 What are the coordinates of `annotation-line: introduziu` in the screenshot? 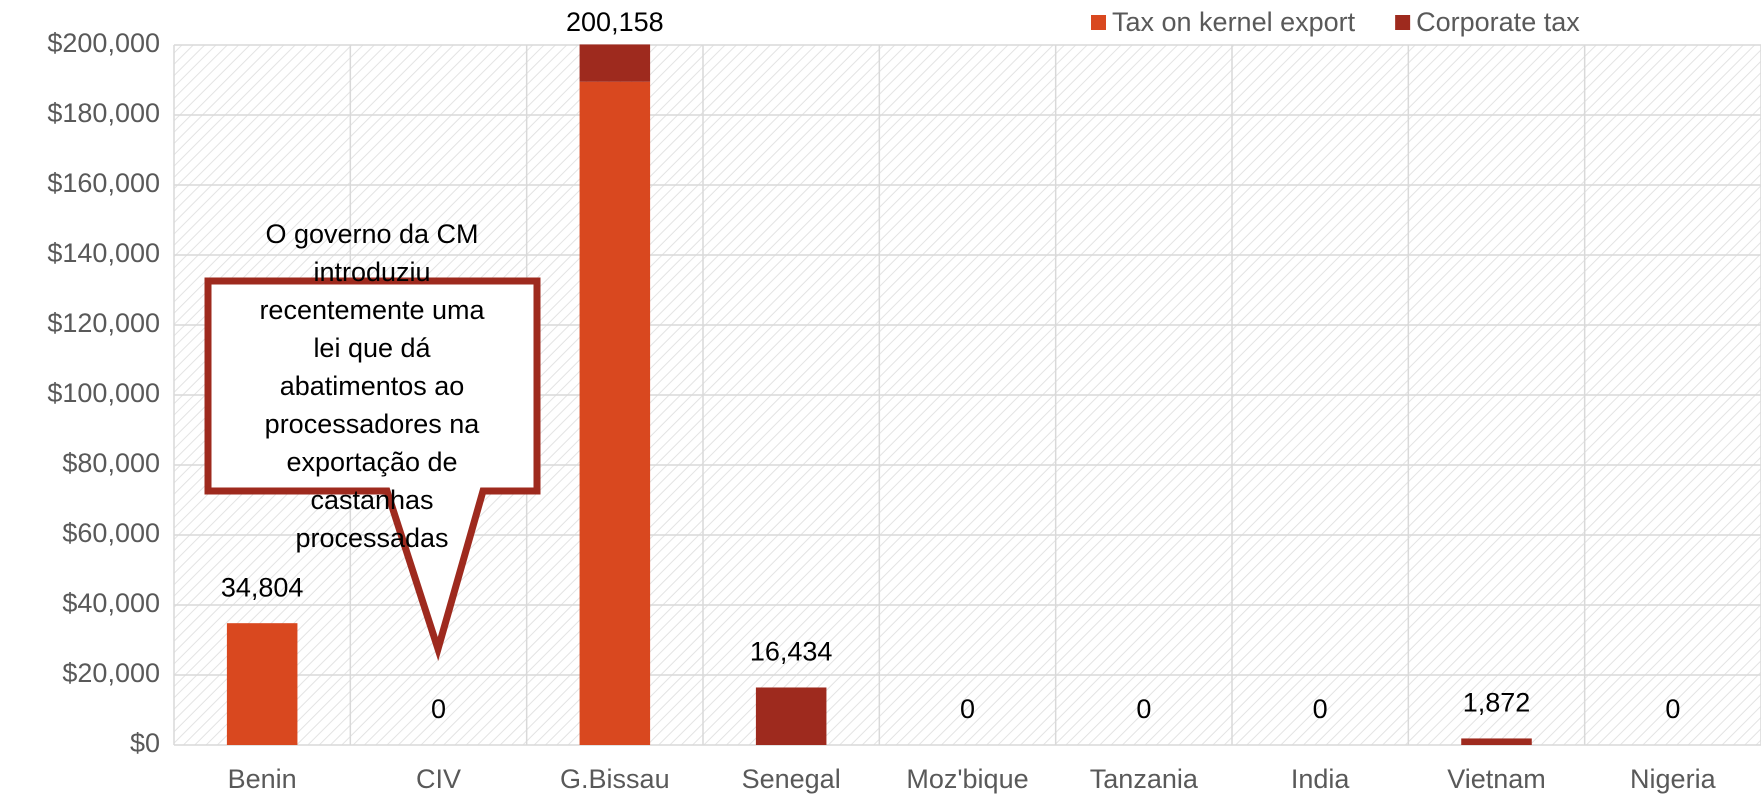 It's located at (371, 272).